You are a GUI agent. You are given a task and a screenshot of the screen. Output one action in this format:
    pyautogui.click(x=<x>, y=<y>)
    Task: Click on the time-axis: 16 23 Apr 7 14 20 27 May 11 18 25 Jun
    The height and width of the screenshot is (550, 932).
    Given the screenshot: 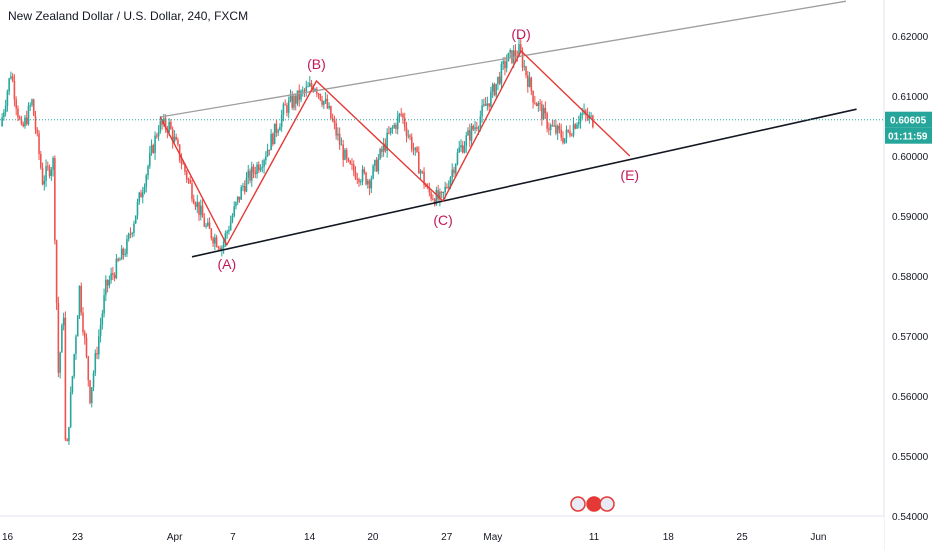 What is the action you would take?
    pyautogui.click(x=442, y=532)
    